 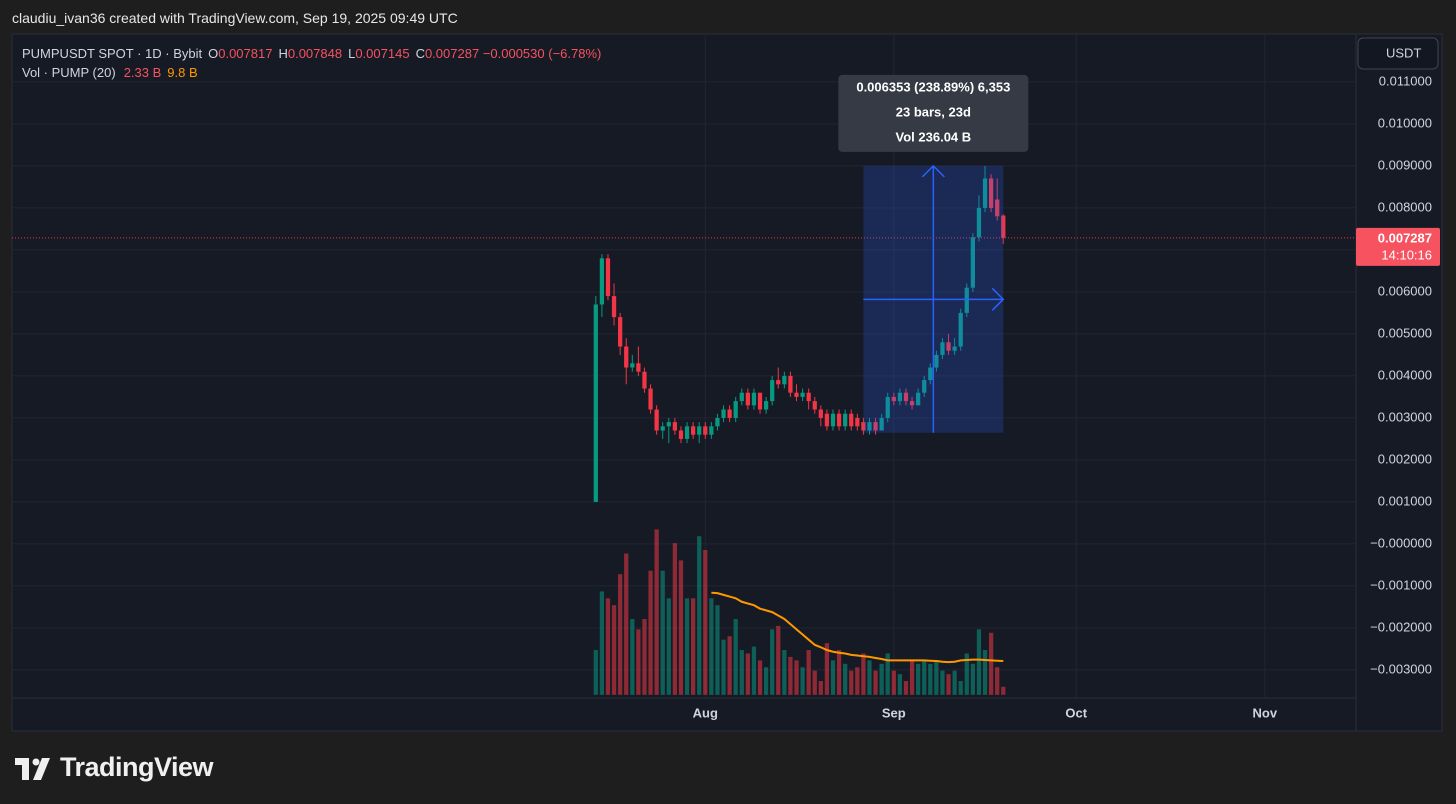 What do you see at coordinates (142, 72) in the screenshot?
I see `volume-value: 2.33 B` at bounding box center [142, 72].